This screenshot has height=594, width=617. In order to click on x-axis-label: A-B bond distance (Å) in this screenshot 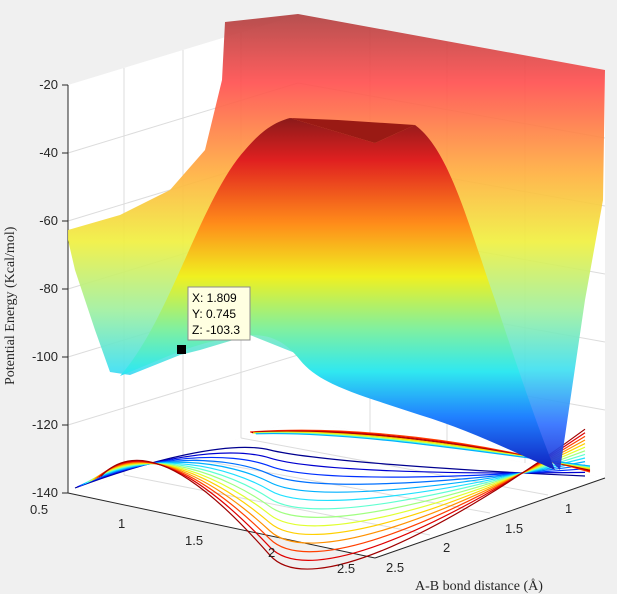, I will do `click(479, 586)`.